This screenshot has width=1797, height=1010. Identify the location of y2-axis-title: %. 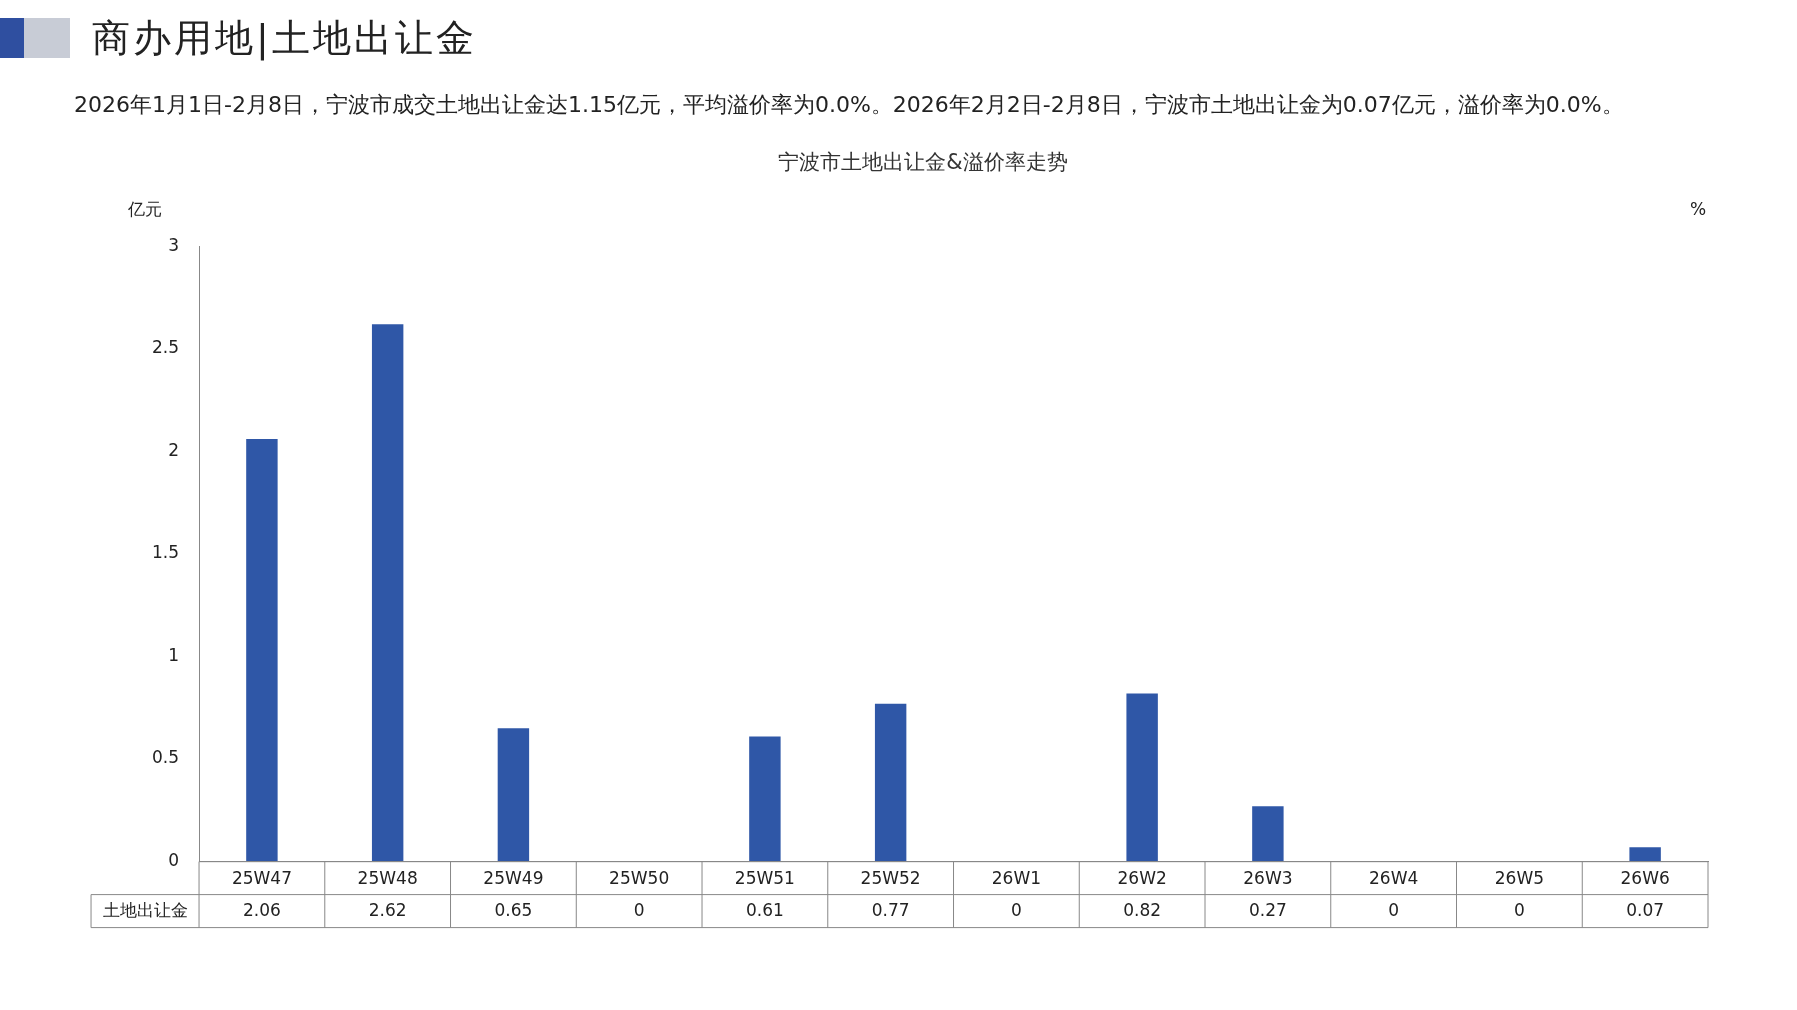
(1698, 208).